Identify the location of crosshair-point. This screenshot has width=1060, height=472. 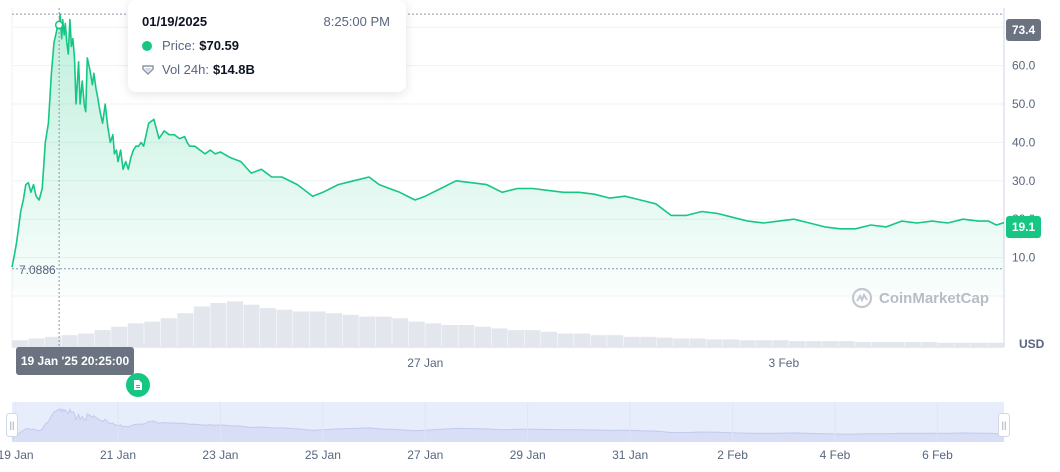
(59, 25).